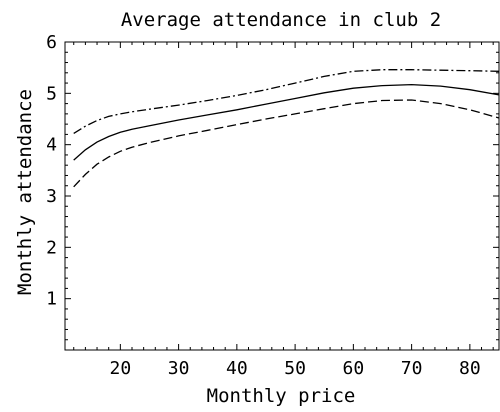 The height and width of the screenshot is (412, 500). What do you see at coordinates (295, 368) in the screenshot?
I see `x-tick-label: 50` at bounding box center [295, 368].